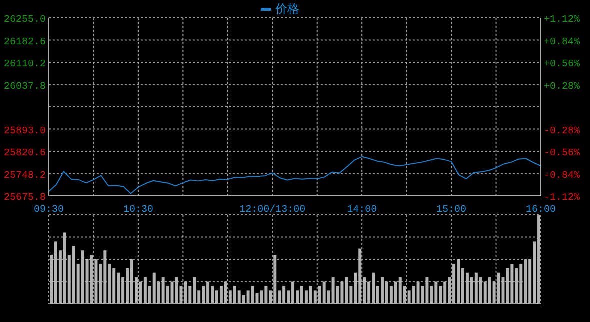  What do you see at coordinates (25, 87) in the screenshot?
I see `y-tick-label: 26037.8` at bounding box center [25, 87].